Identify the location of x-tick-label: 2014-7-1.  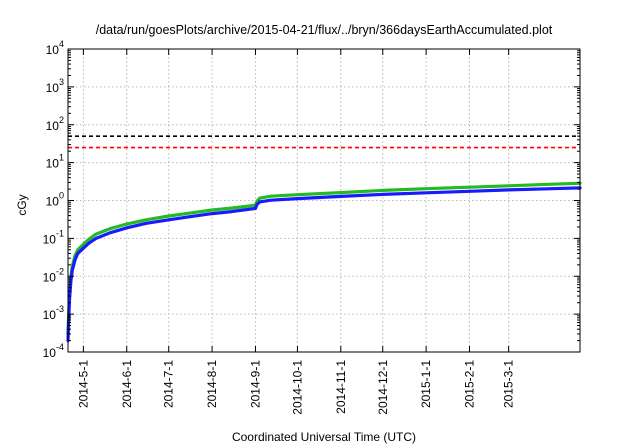
(169, 384).